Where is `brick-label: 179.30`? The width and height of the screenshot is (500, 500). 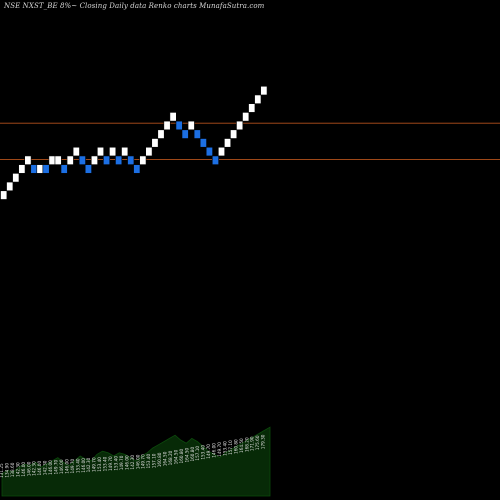 brick-label: 179.30 is located at coordinates (263, 441).